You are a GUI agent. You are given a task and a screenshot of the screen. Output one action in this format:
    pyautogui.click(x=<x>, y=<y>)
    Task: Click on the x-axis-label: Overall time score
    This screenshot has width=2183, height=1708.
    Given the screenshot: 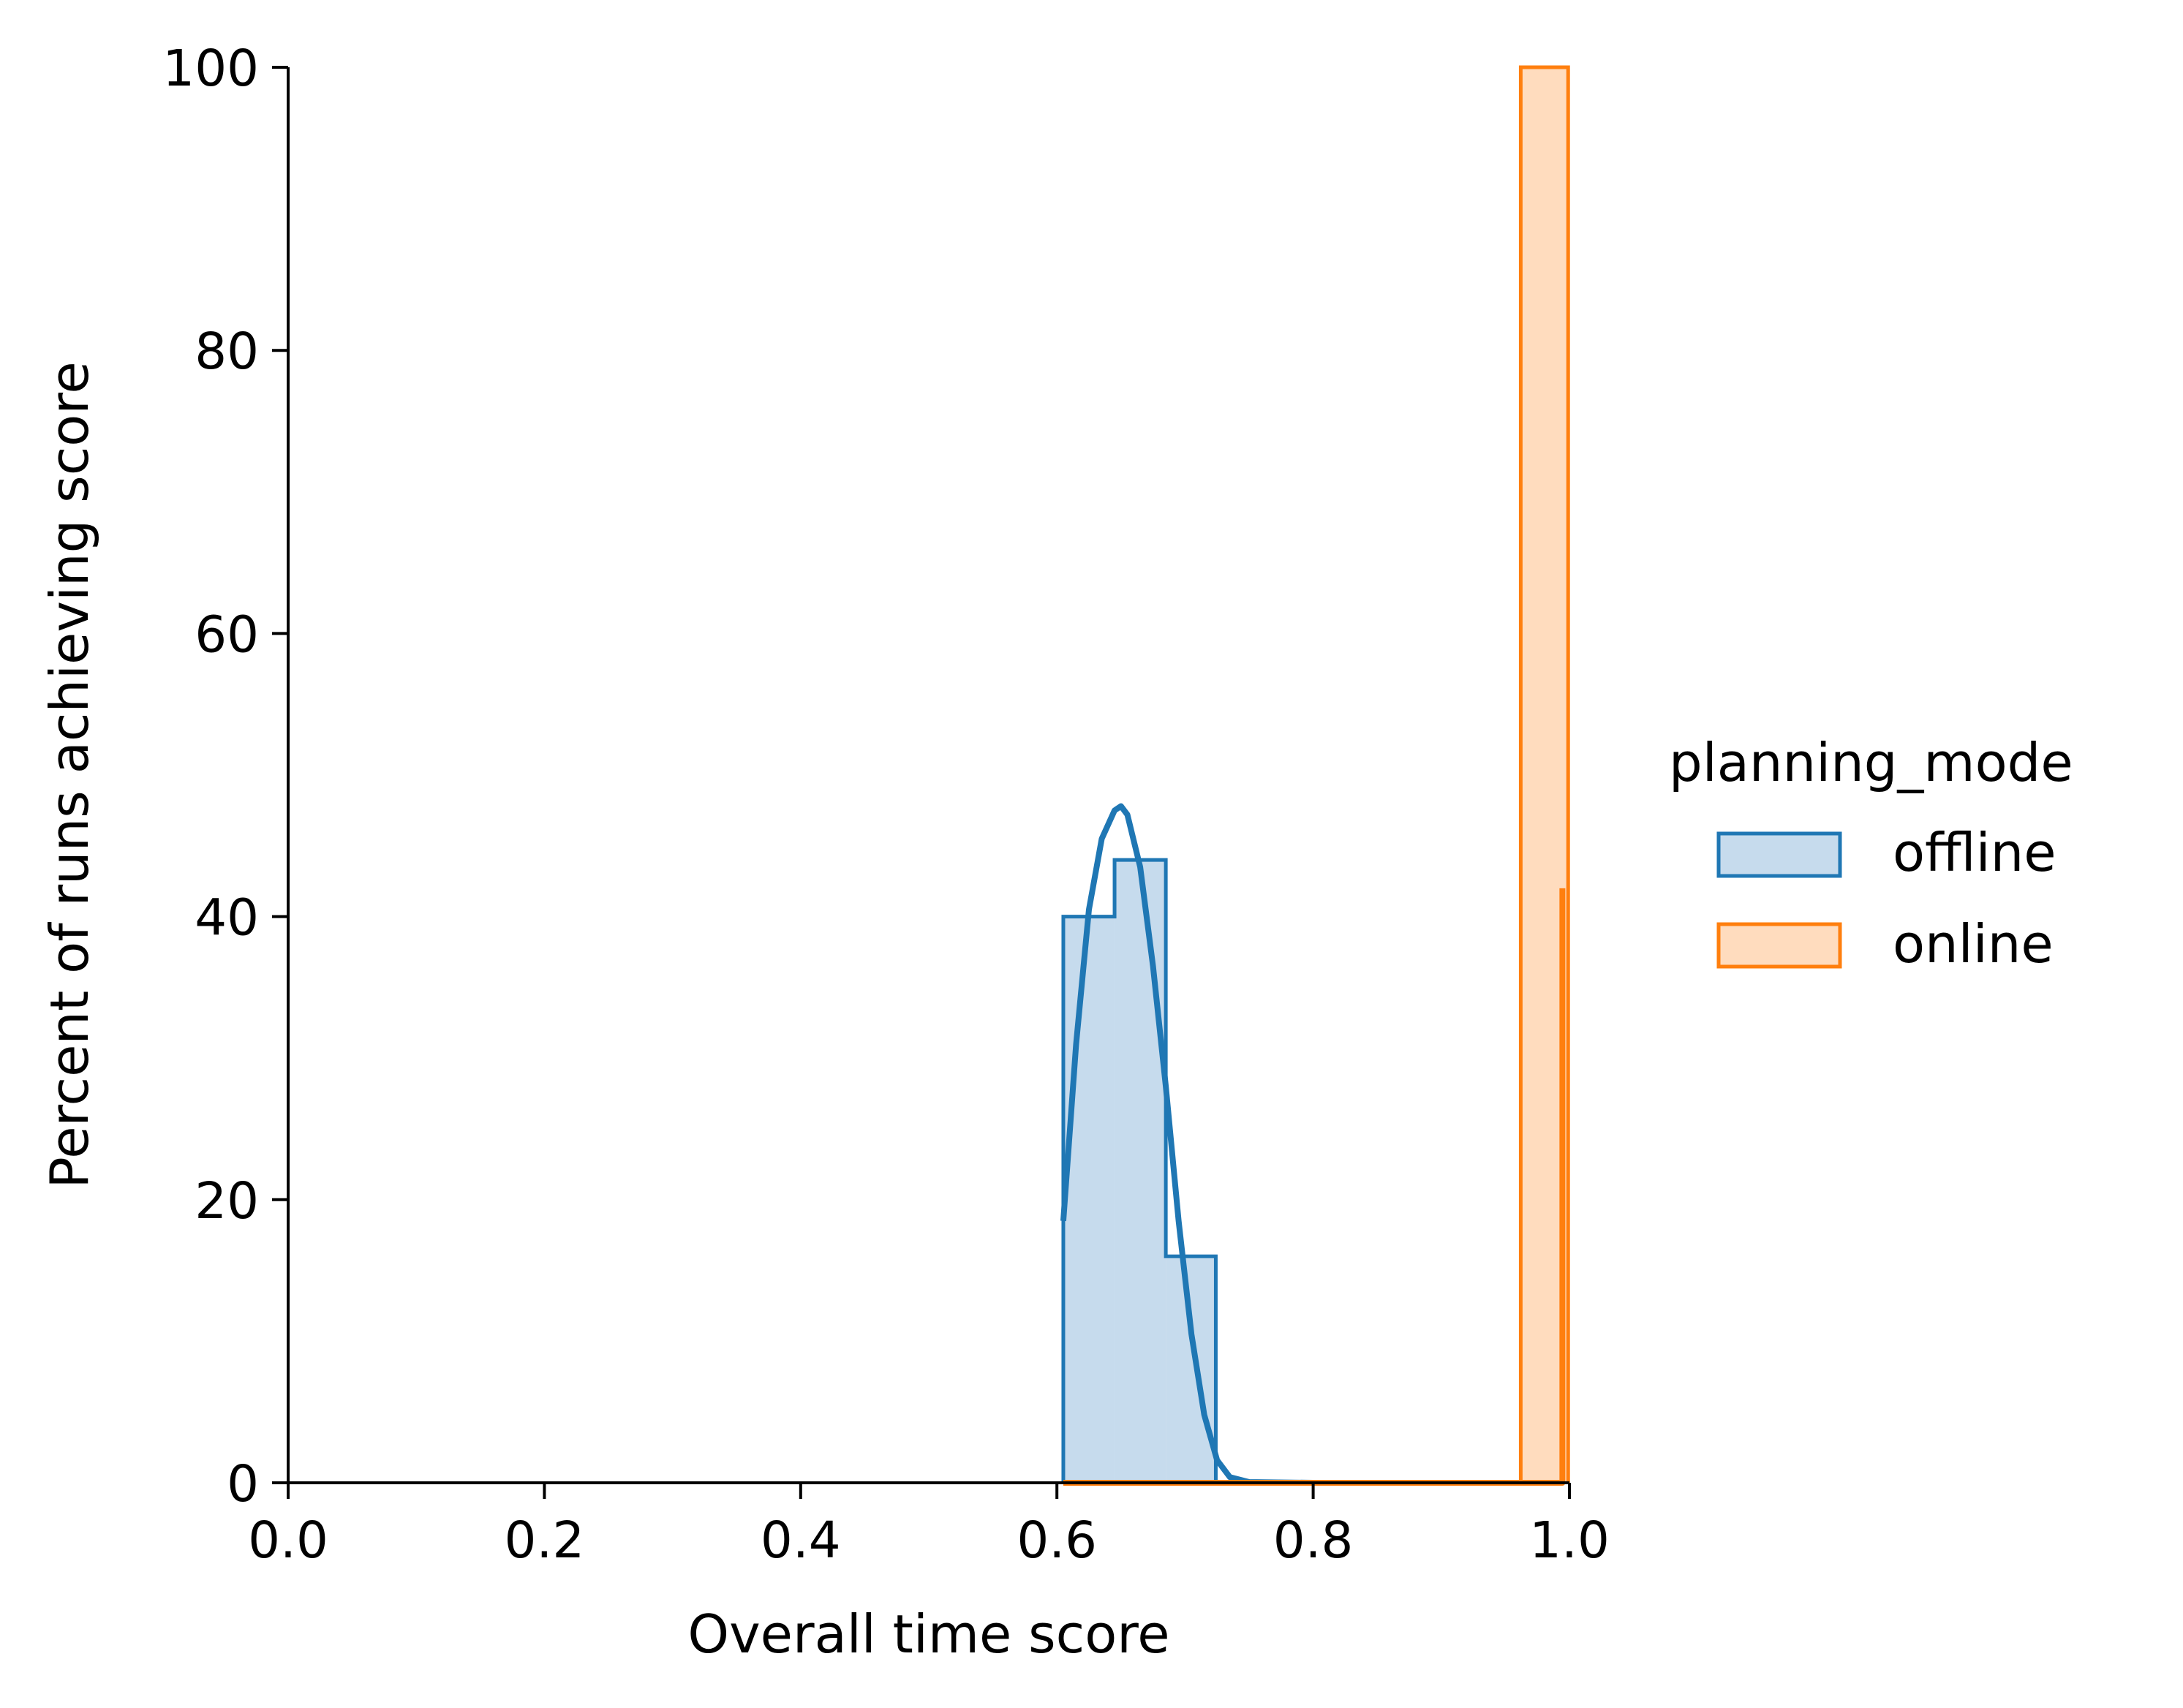 What is the action you would take?
    pyautogui.click(x=928, y=1634)
    